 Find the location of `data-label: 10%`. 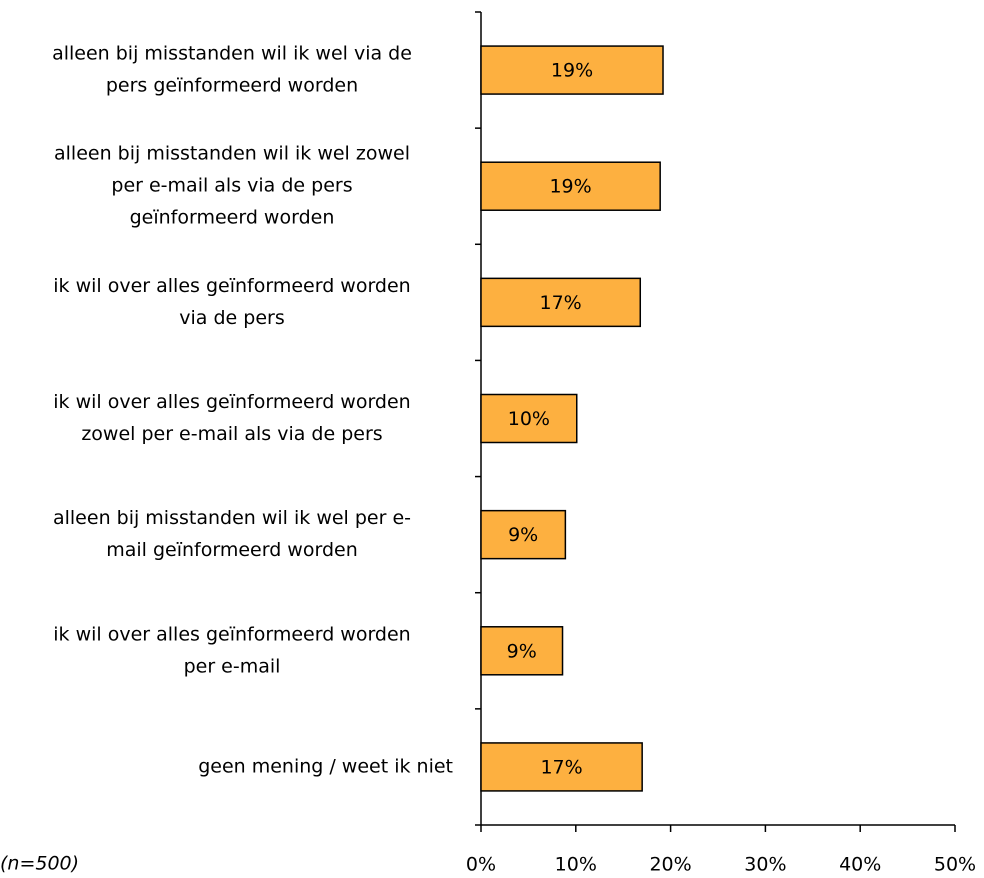

data-label: 10% is located at coordinates (529, 419).